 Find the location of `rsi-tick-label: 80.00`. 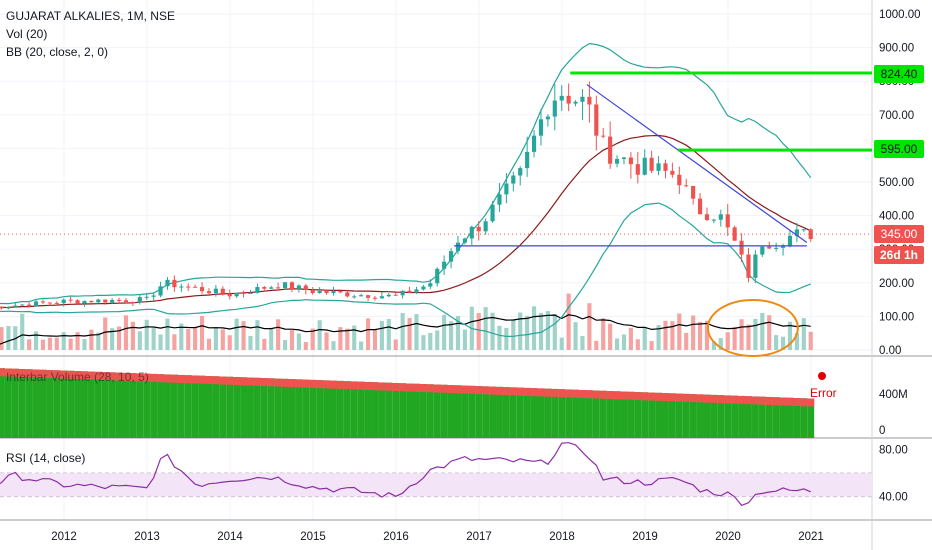

rsi-tick-label: 80.00 is located at coordinates (893, 451).